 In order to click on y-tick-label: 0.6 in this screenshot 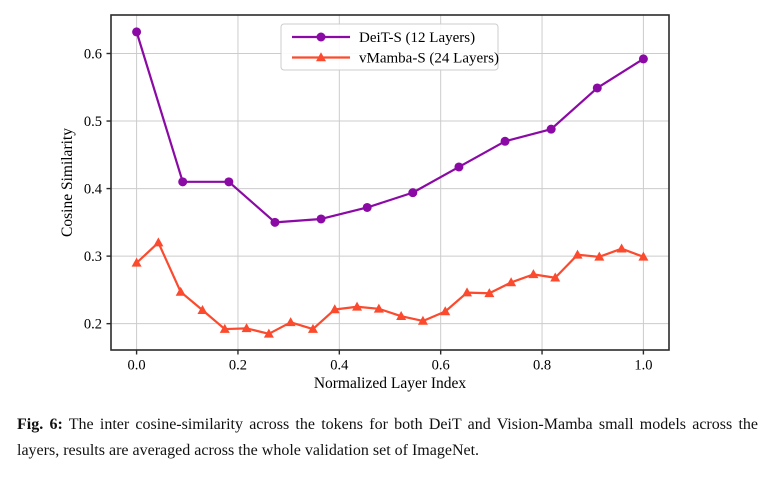, I will do `click(93, 54)`.